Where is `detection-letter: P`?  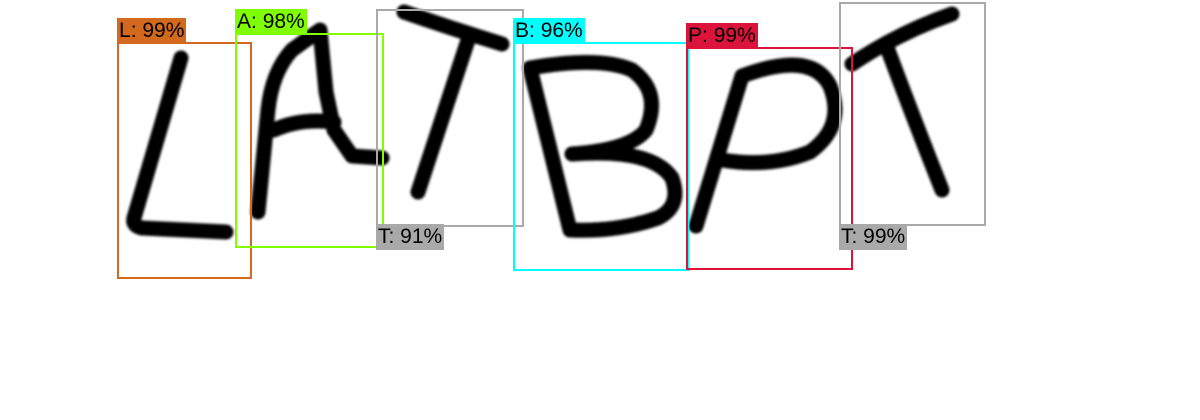
detection-letter: P is located at coordinates (695, 35).